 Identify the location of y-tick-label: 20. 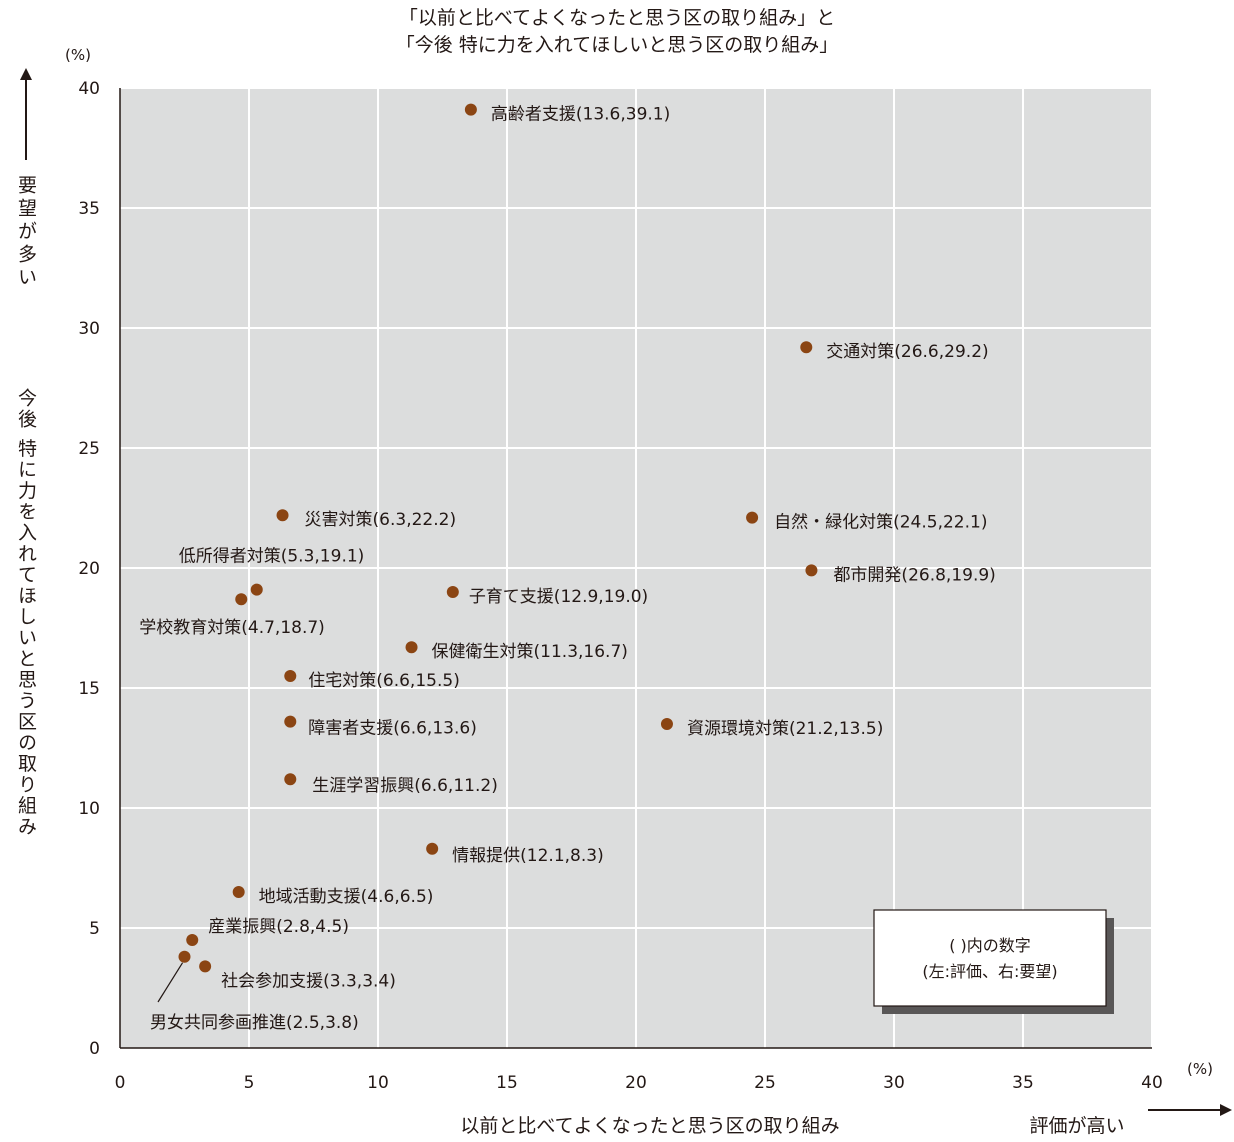
(89, 569).